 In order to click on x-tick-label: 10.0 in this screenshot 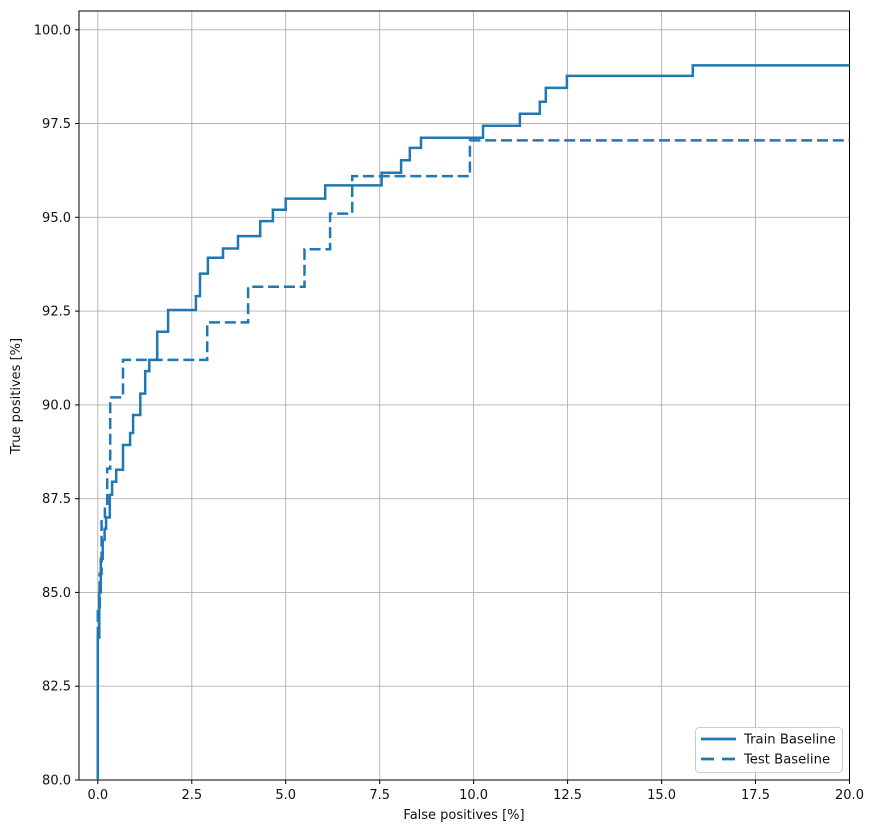, I will do `click(473, 795)`.